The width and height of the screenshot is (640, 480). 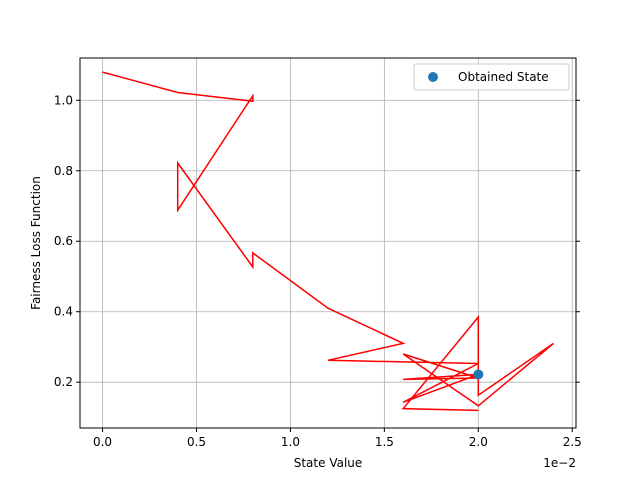 I want to click on x-tick-label: 1.5, so click(x=384, y=442).